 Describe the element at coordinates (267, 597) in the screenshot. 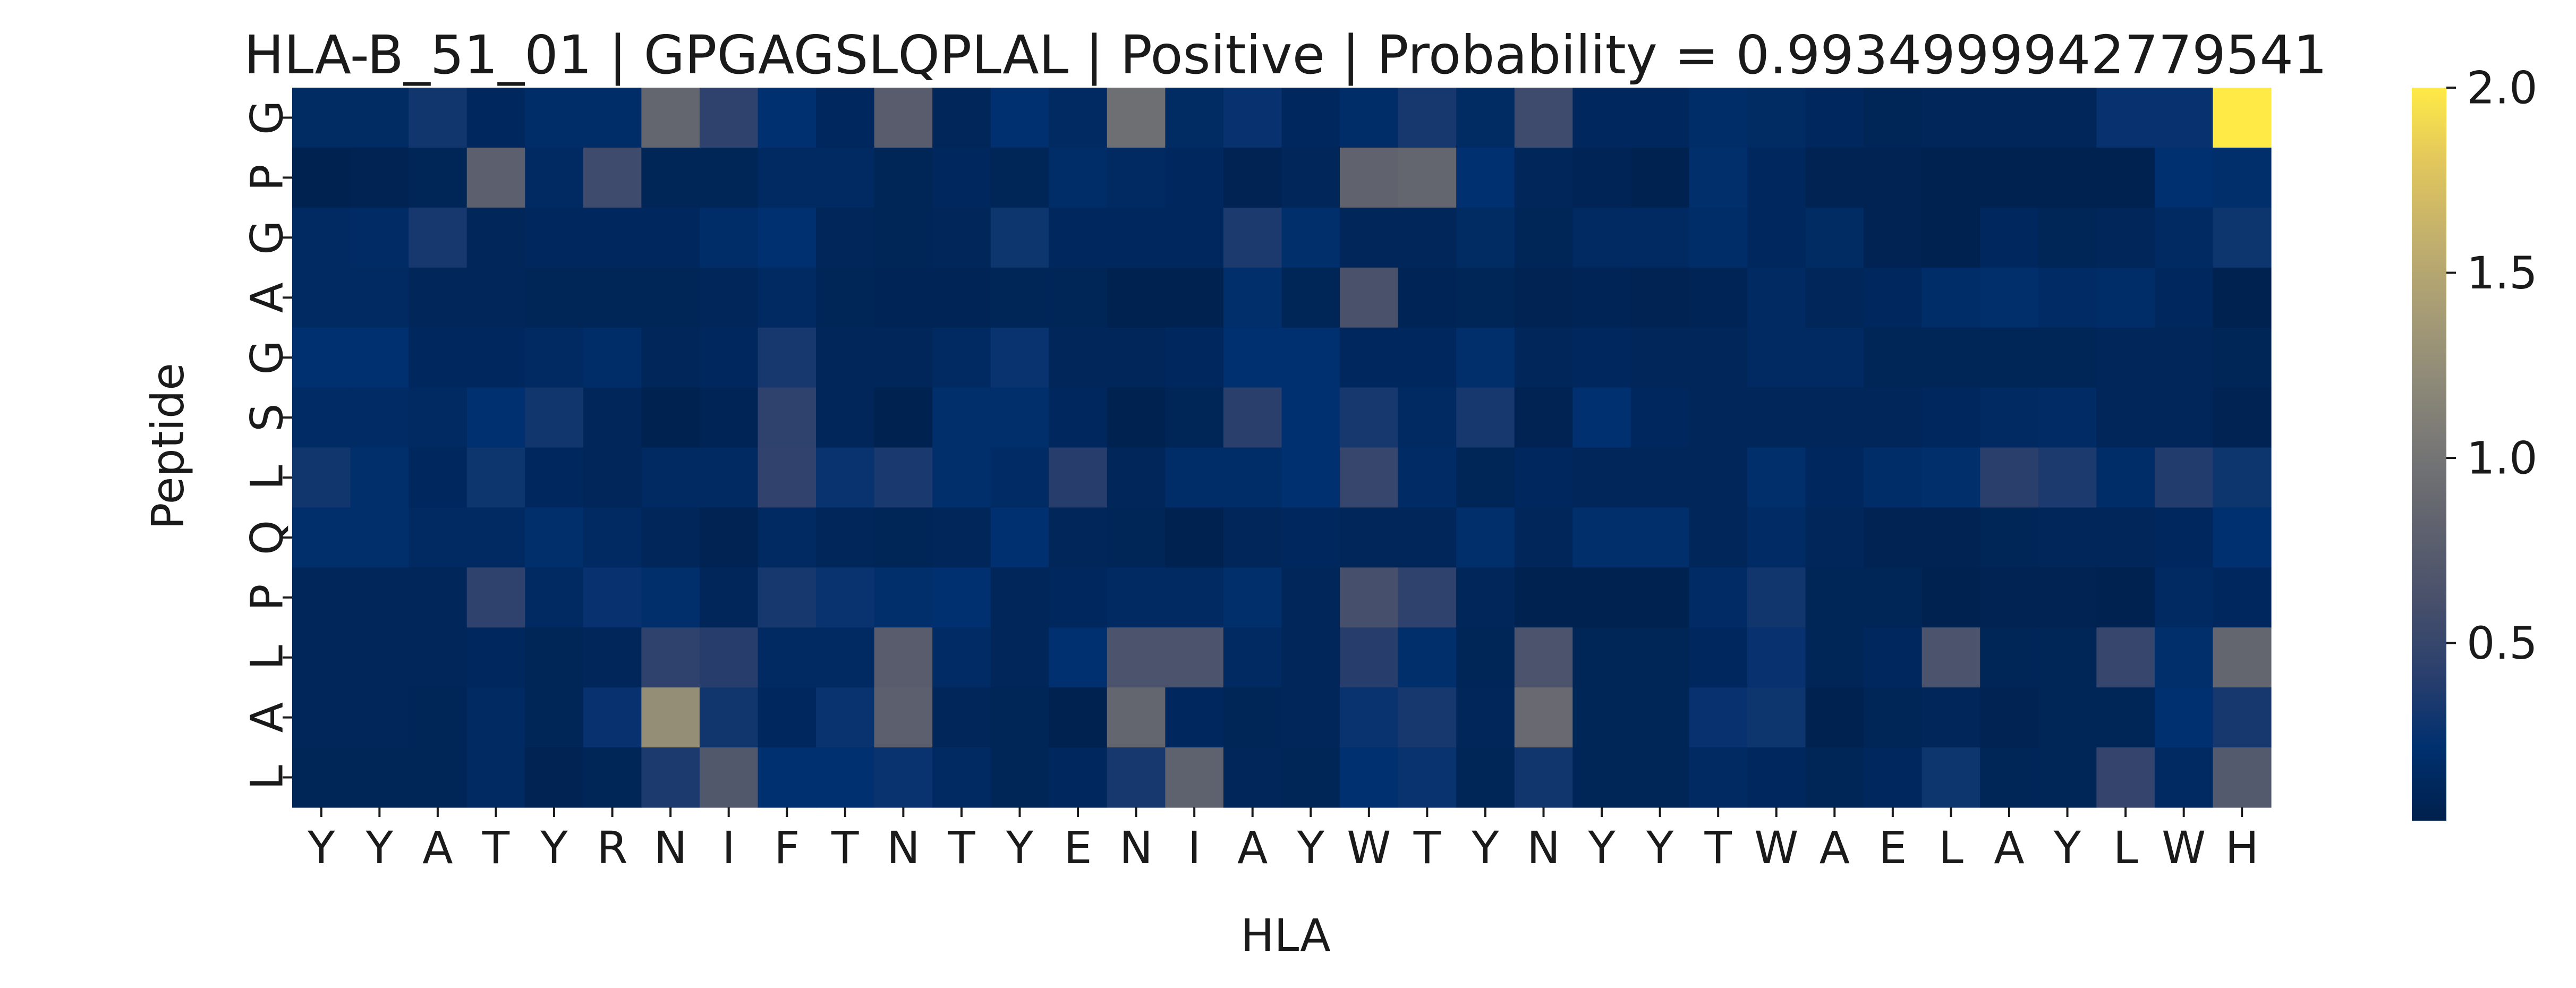

I see `y-tick-label: P` at that location.